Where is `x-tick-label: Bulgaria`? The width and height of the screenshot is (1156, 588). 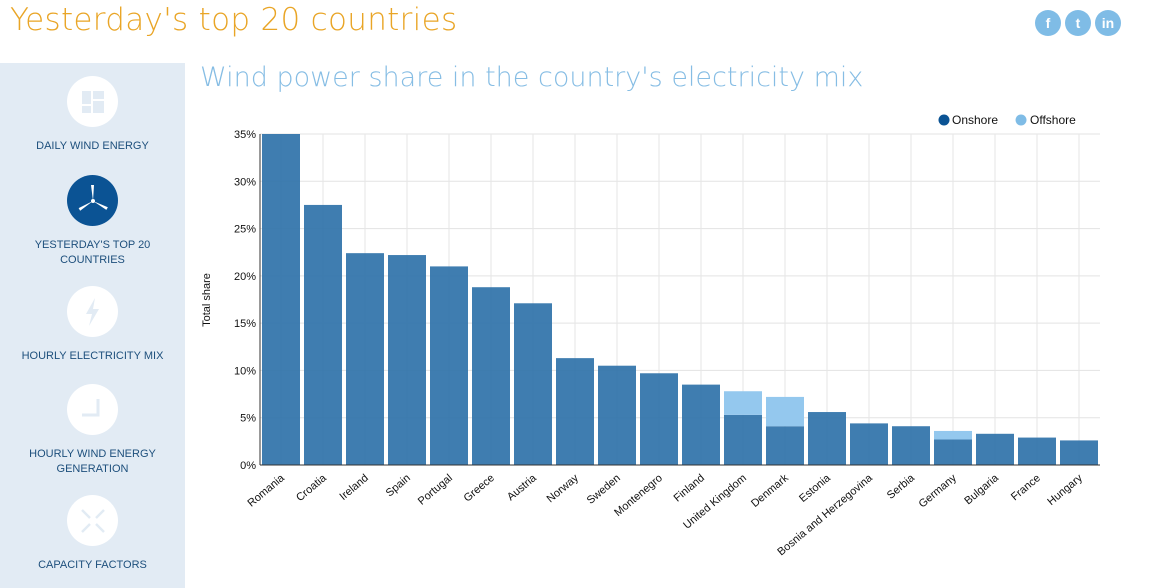
x-tick-label: Bulgaria is located at coordinates (981, 490).